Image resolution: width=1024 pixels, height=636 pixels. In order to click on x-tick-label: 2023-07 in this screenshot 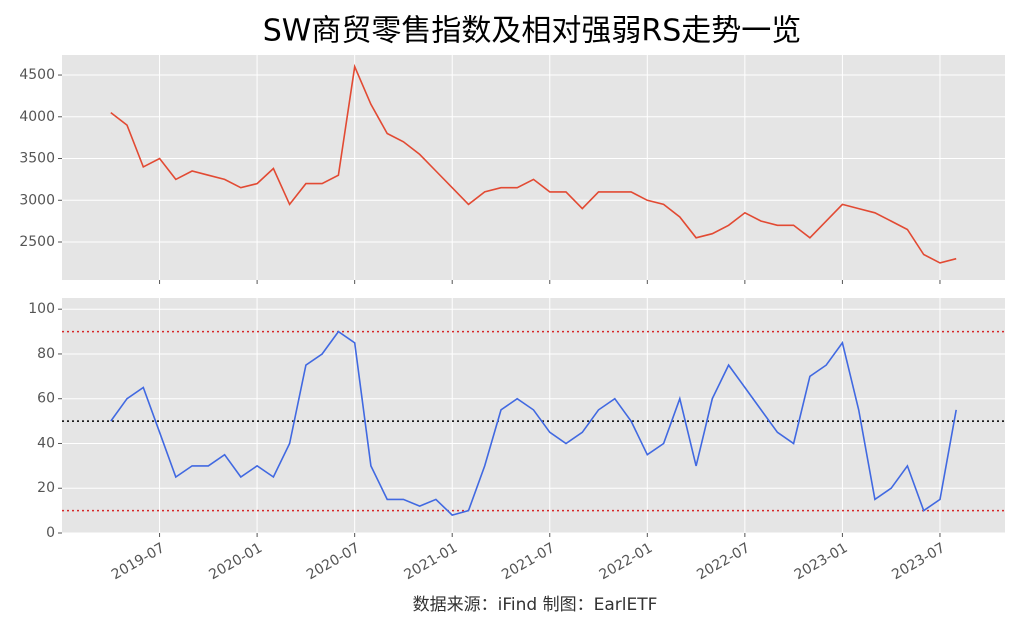, I will do `click(918, 561)`.